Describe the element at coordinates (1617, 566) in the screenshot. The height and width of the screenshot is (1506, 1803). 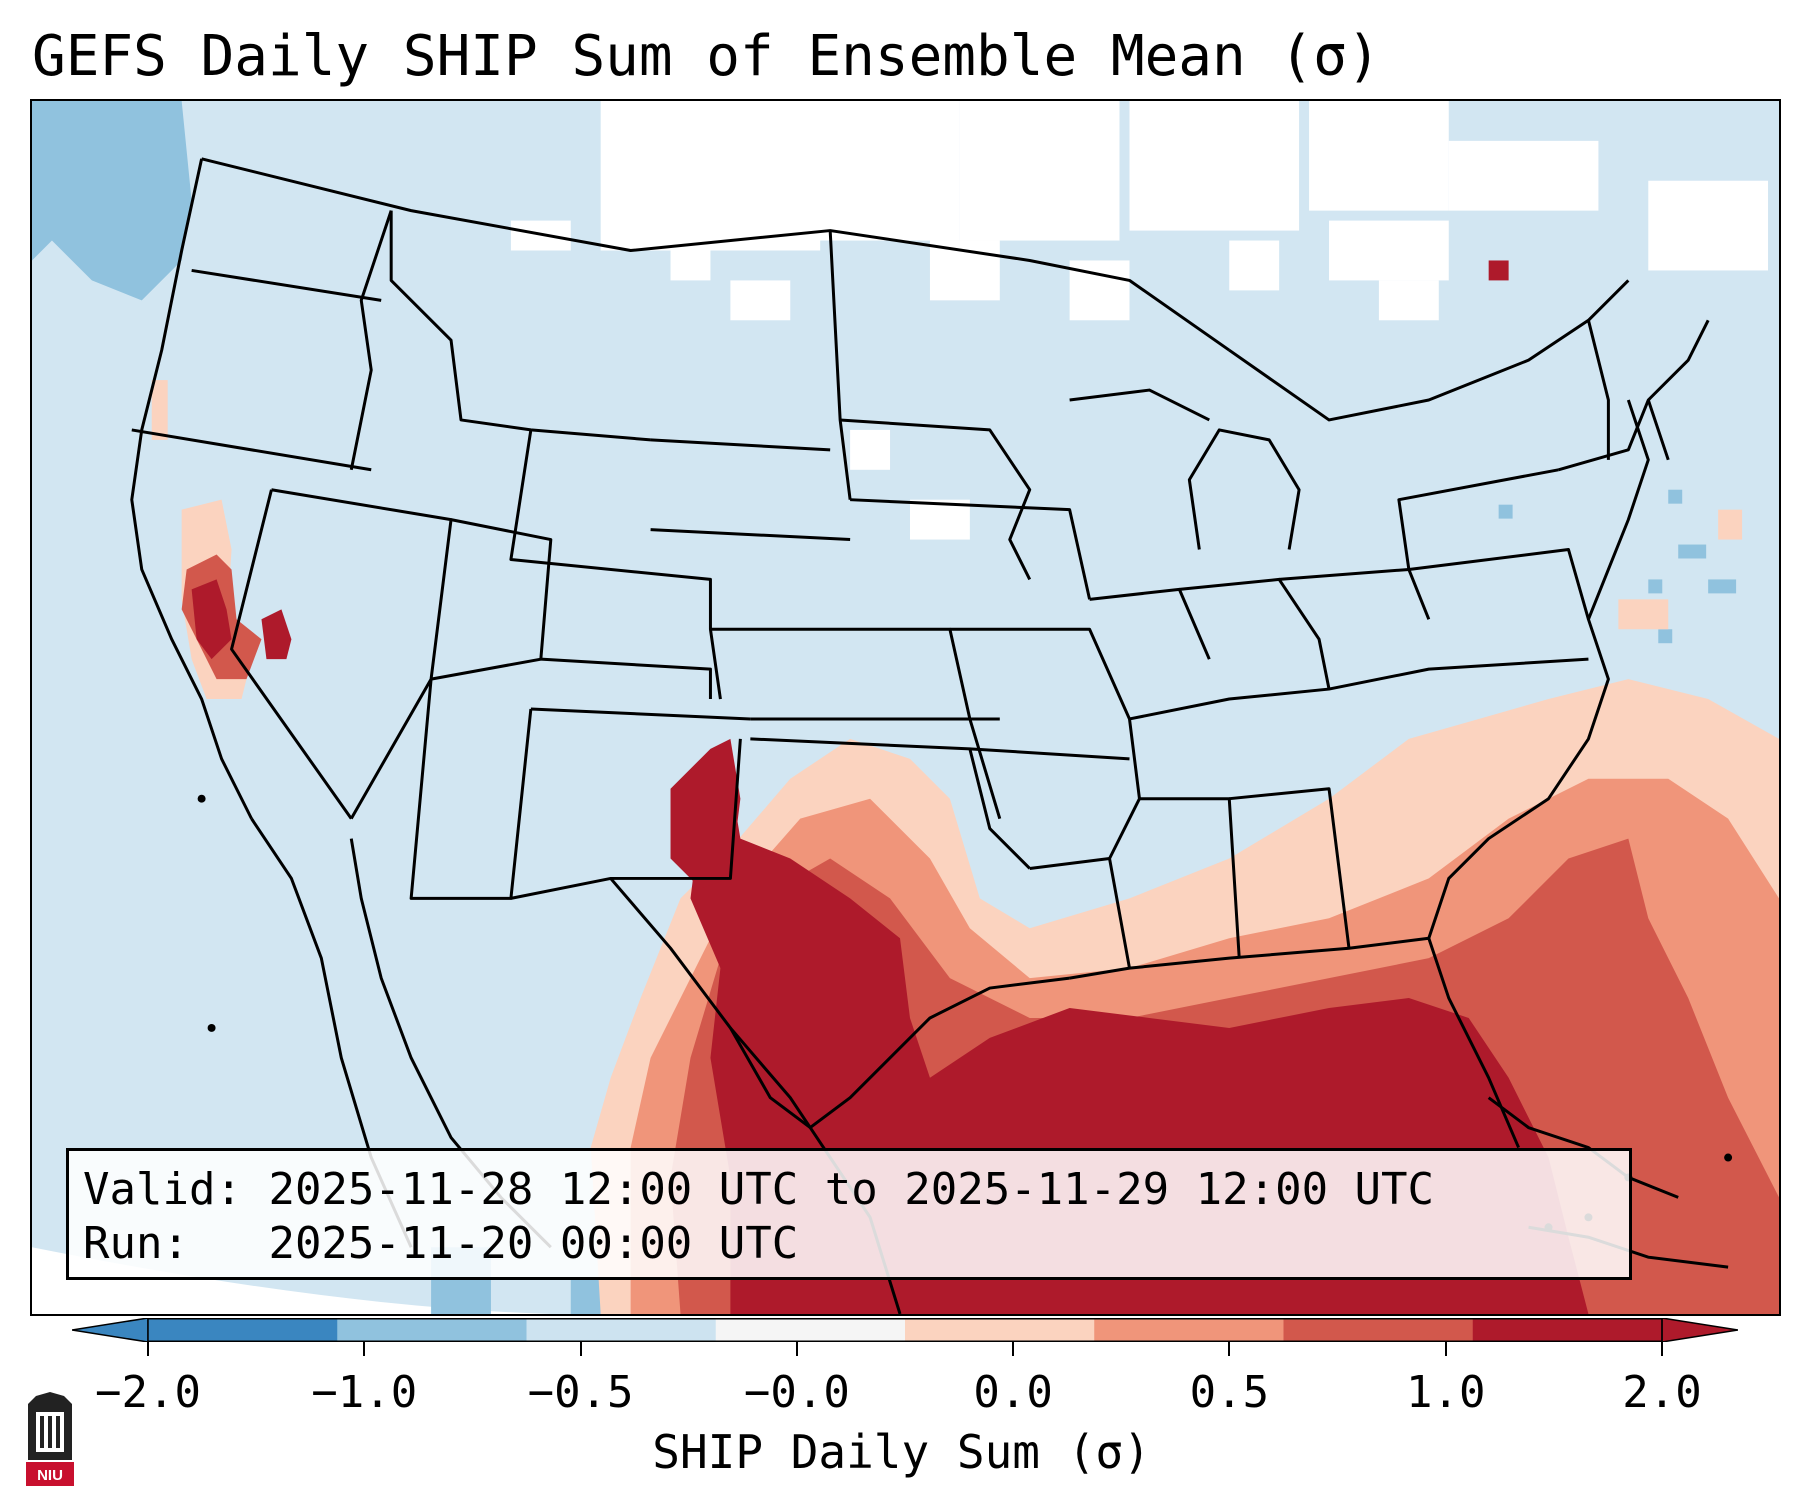
I see `negative-anomaly-atlantic` at that location.